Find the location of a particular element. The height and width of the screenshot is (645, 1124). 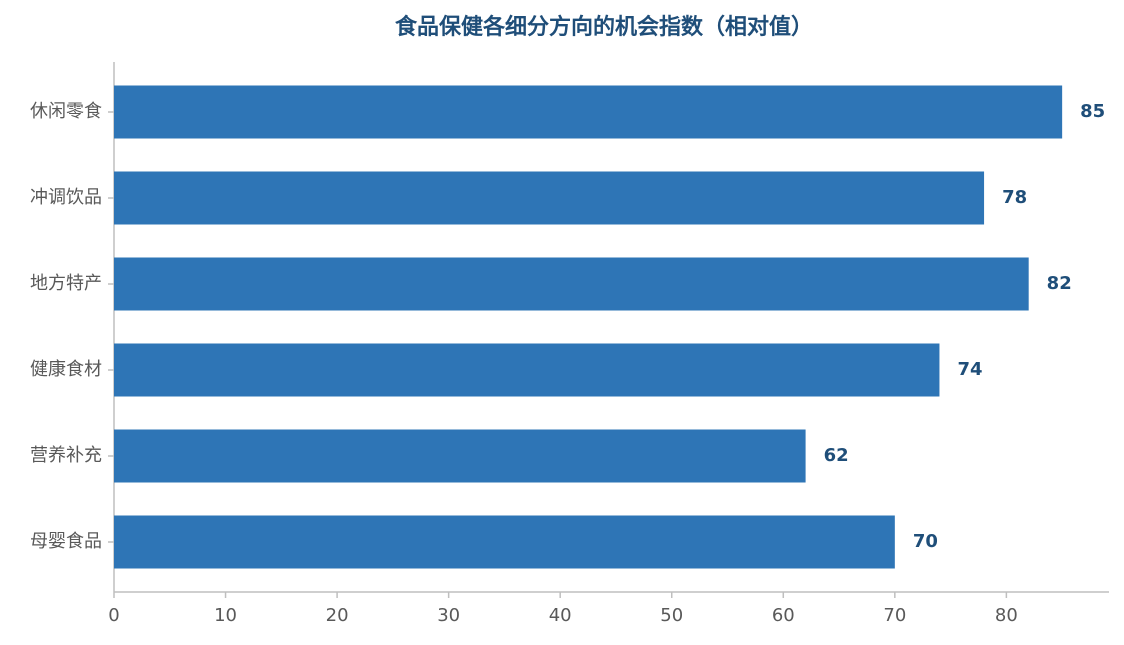

y-tick-label: 营养补充 is located at coordinates (66, 455).